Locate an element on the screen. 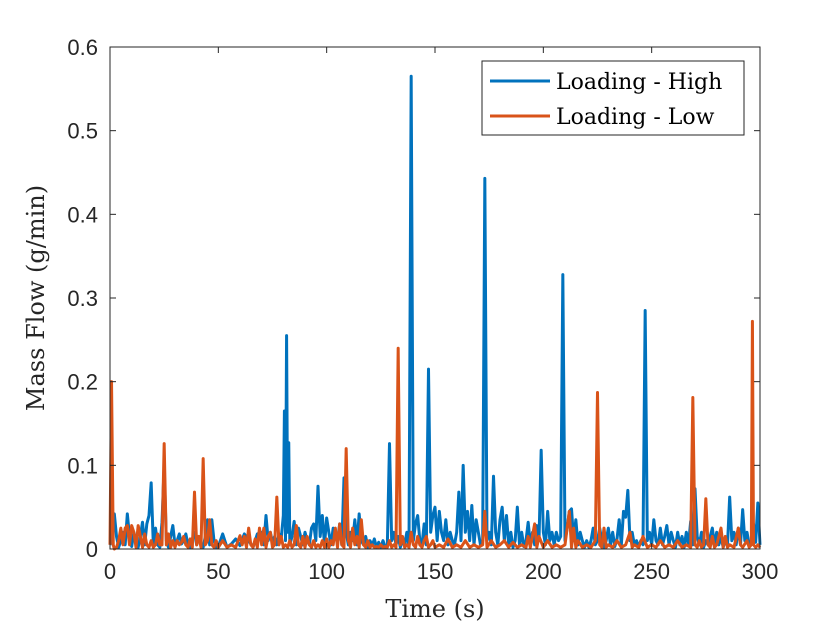 The image size is (840, 630). legend-box is located at coordinates (613, 98).